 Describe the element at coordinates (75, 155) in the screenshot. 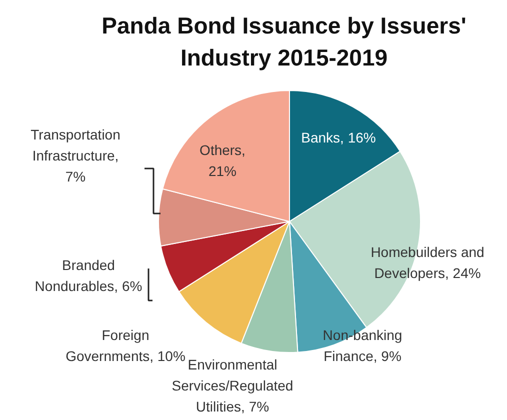

I see `slice-label: Transportation Infrastructure, 7%` at that location.